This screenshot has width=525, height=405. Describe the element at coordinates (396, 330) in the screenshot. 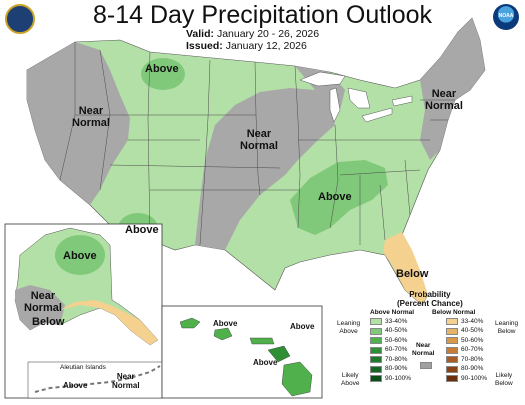

I see `legend-above-level: 40-50%` at that location.